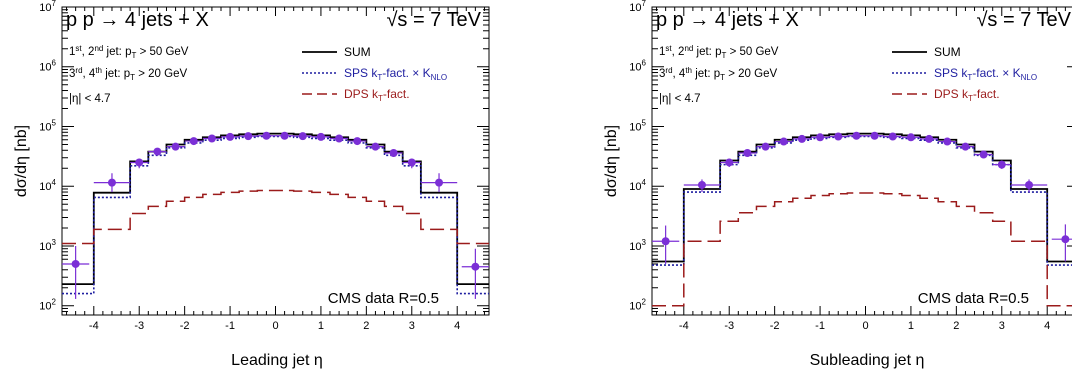 This screenshot has width=1072, height=382. Describe the element at coordinates (637, 185) in the screenshot. I see `y-tick-label: 10⁴` at that location.